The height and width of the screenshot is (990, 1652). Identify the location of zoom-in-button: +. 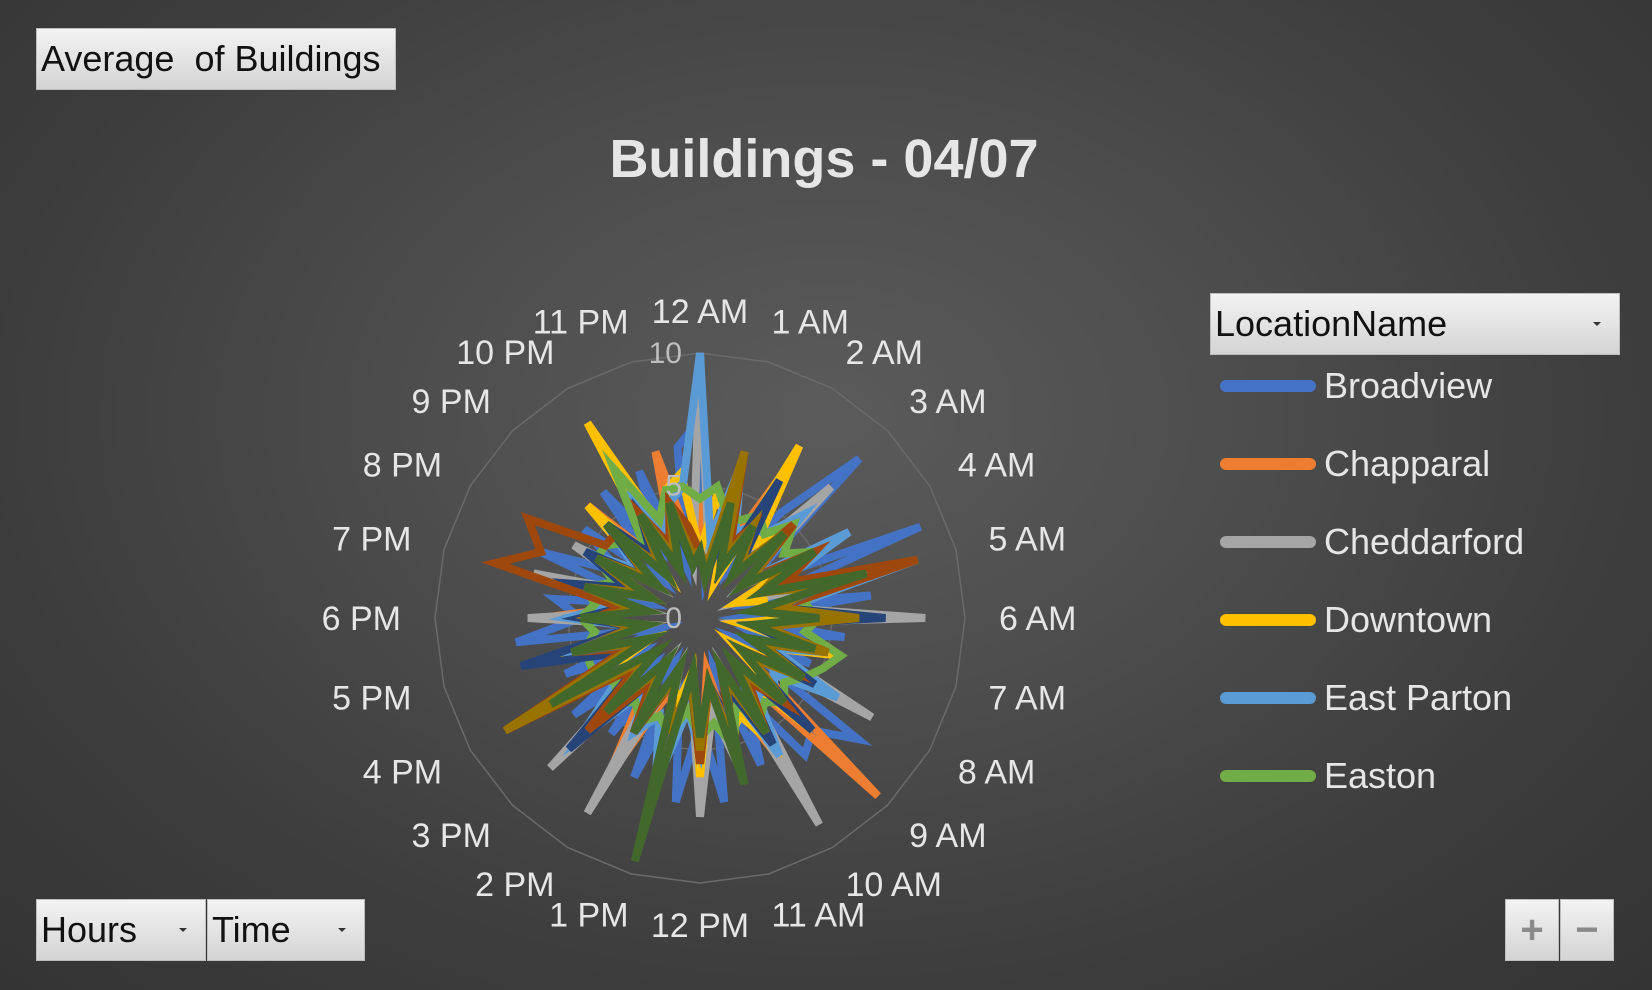
(1532, 930).